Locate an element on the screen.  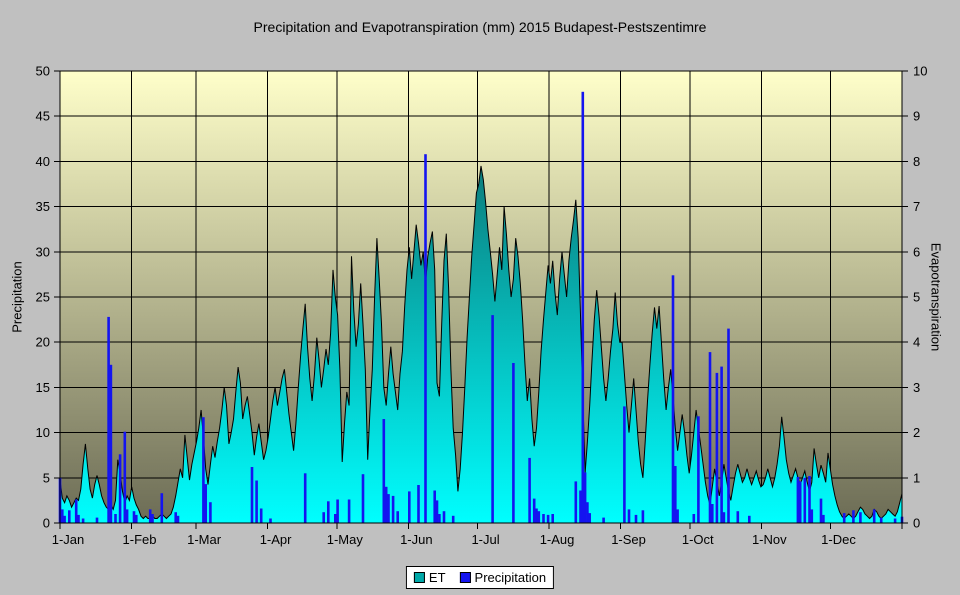
svg-text: 20 is located at coordinates (43, 342).